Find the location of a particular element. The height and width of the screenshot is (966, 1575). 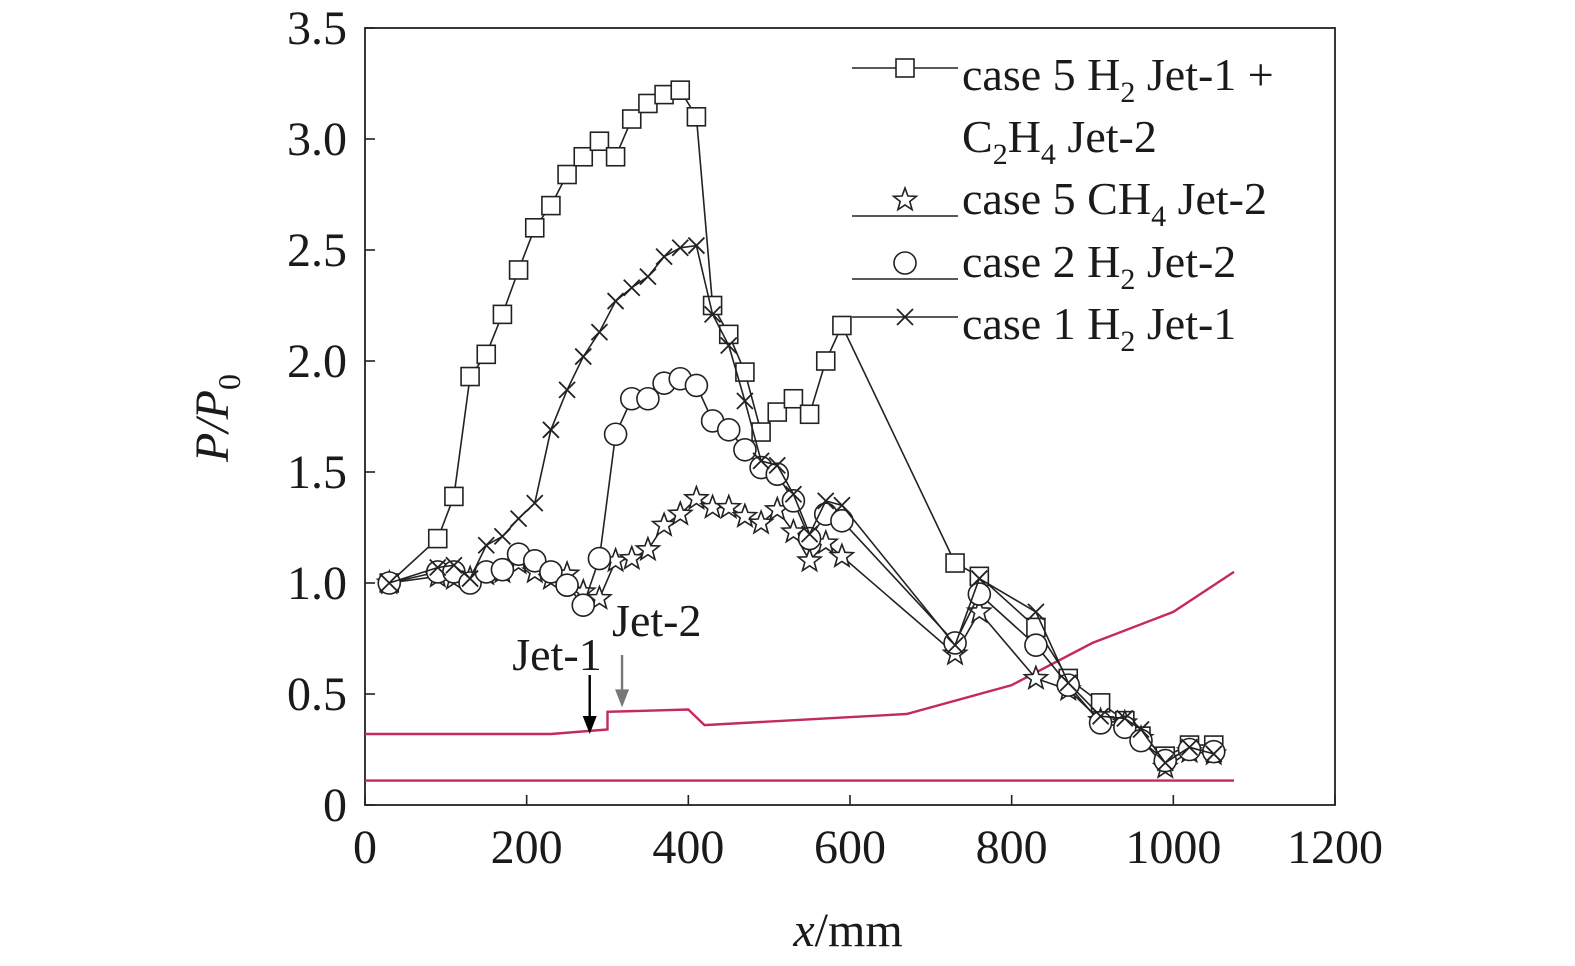

x-tick-label: 1200 is located at coordinates (1335, 847).